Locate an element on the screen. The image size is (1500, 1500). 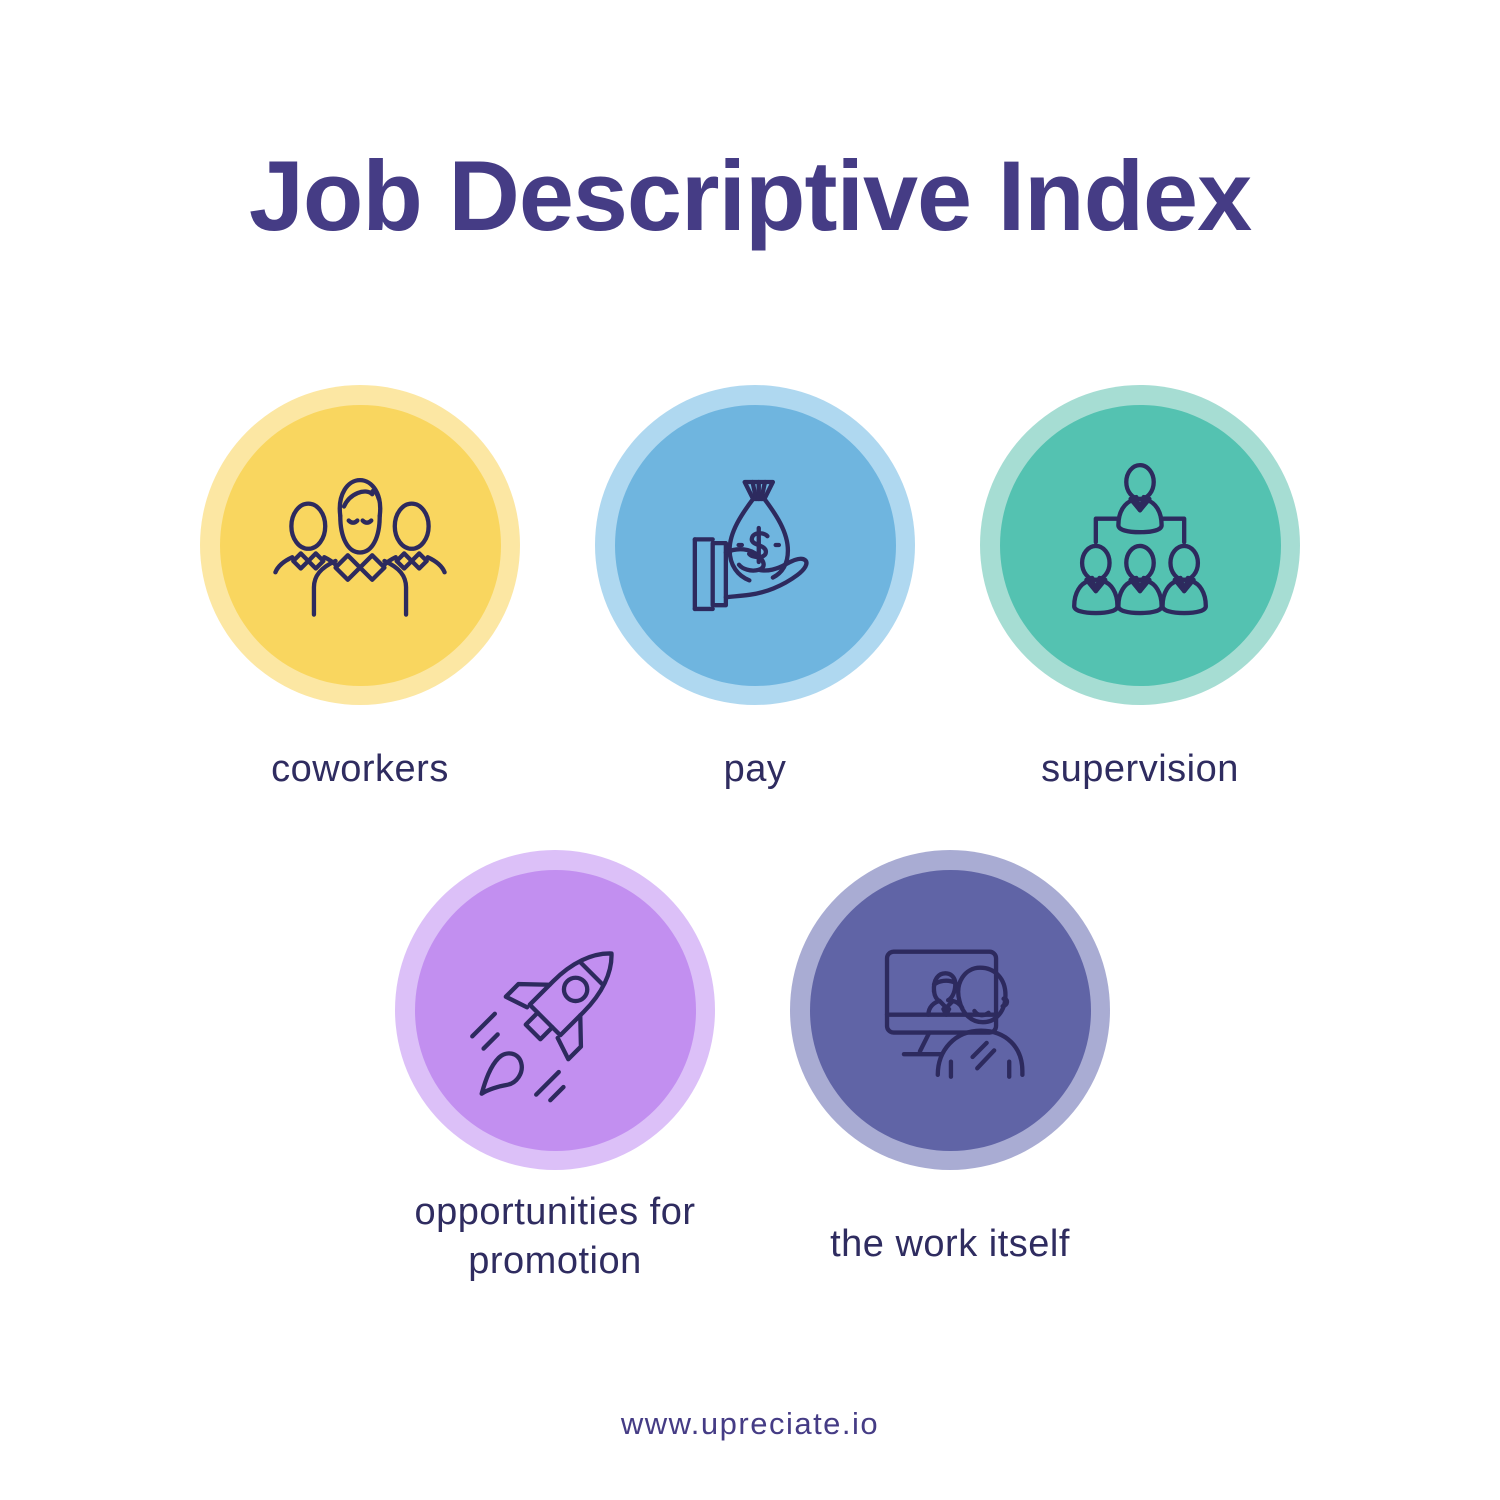
page-title: Job Descriptive Index is located at coordinates (750, 195).